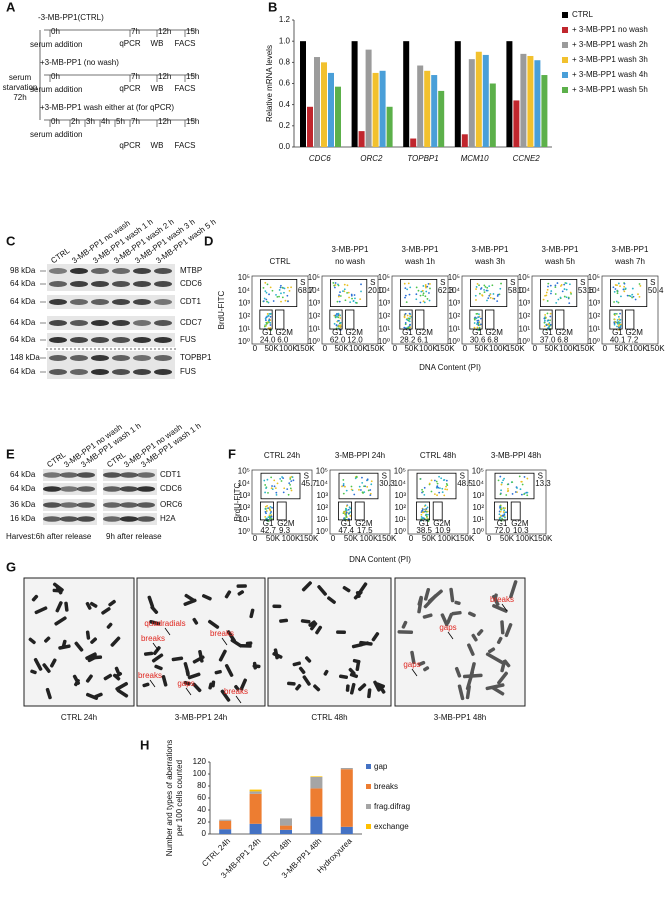 Image resolution: width=666 pixels, height=899 pixels. I want to click on gate-label: G1, so click(477, 332).